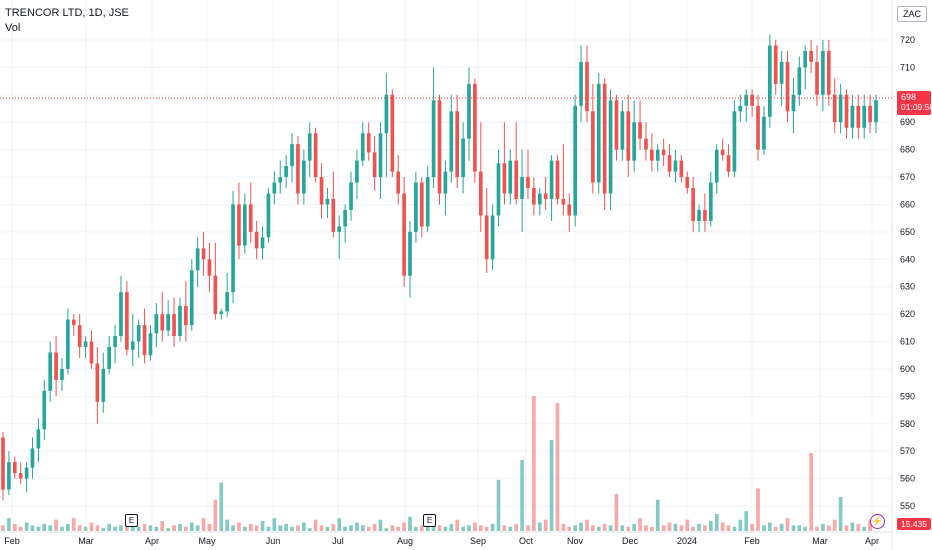 Image resolution: width=932 pixels, height=550 pixels. I want to click on price-tick-label: 710, so click(907, 67).